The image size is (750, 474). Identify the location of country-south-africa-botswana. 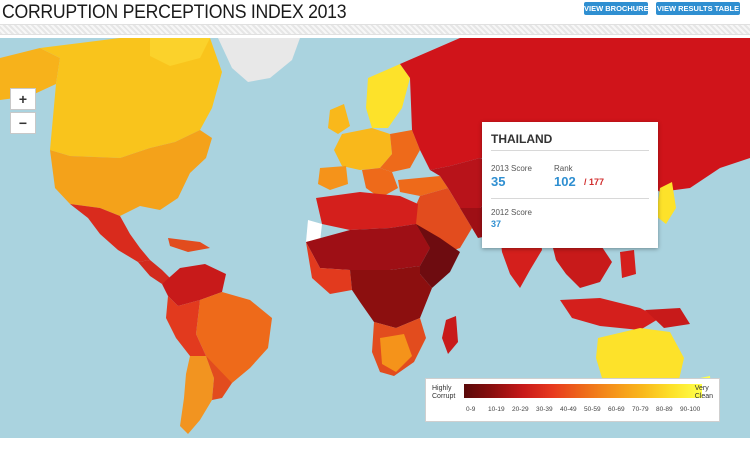
(396, 353).